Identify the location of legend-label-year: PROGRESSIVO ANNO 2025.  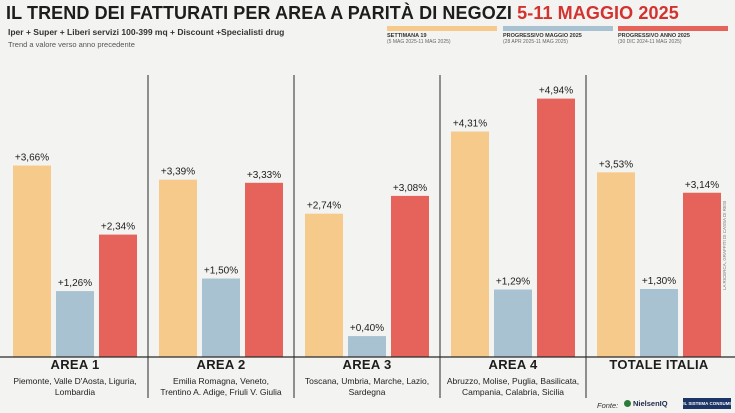
(654, 36).